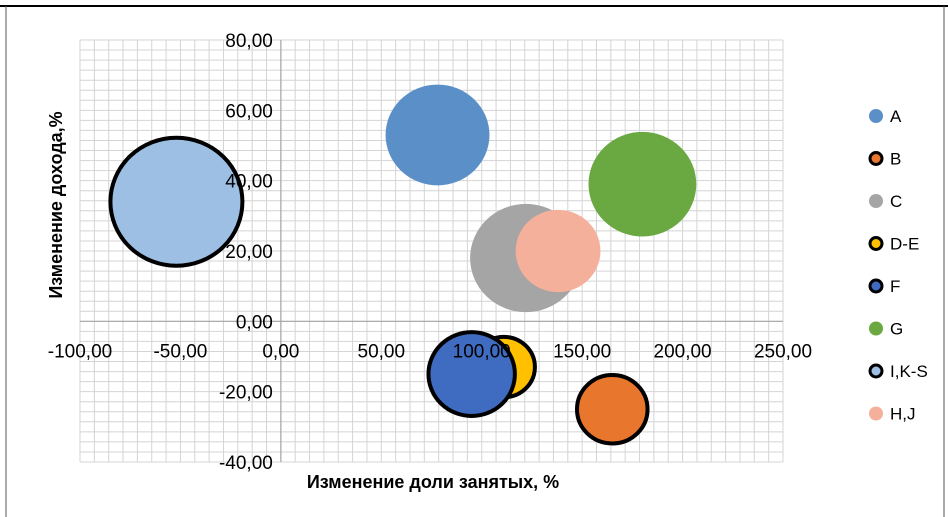 The image size is (948, 517). What do you see at coordinates (903, 414) in the screenshot?
I see `legend-label: H,J` at bounding box center [903, 414].